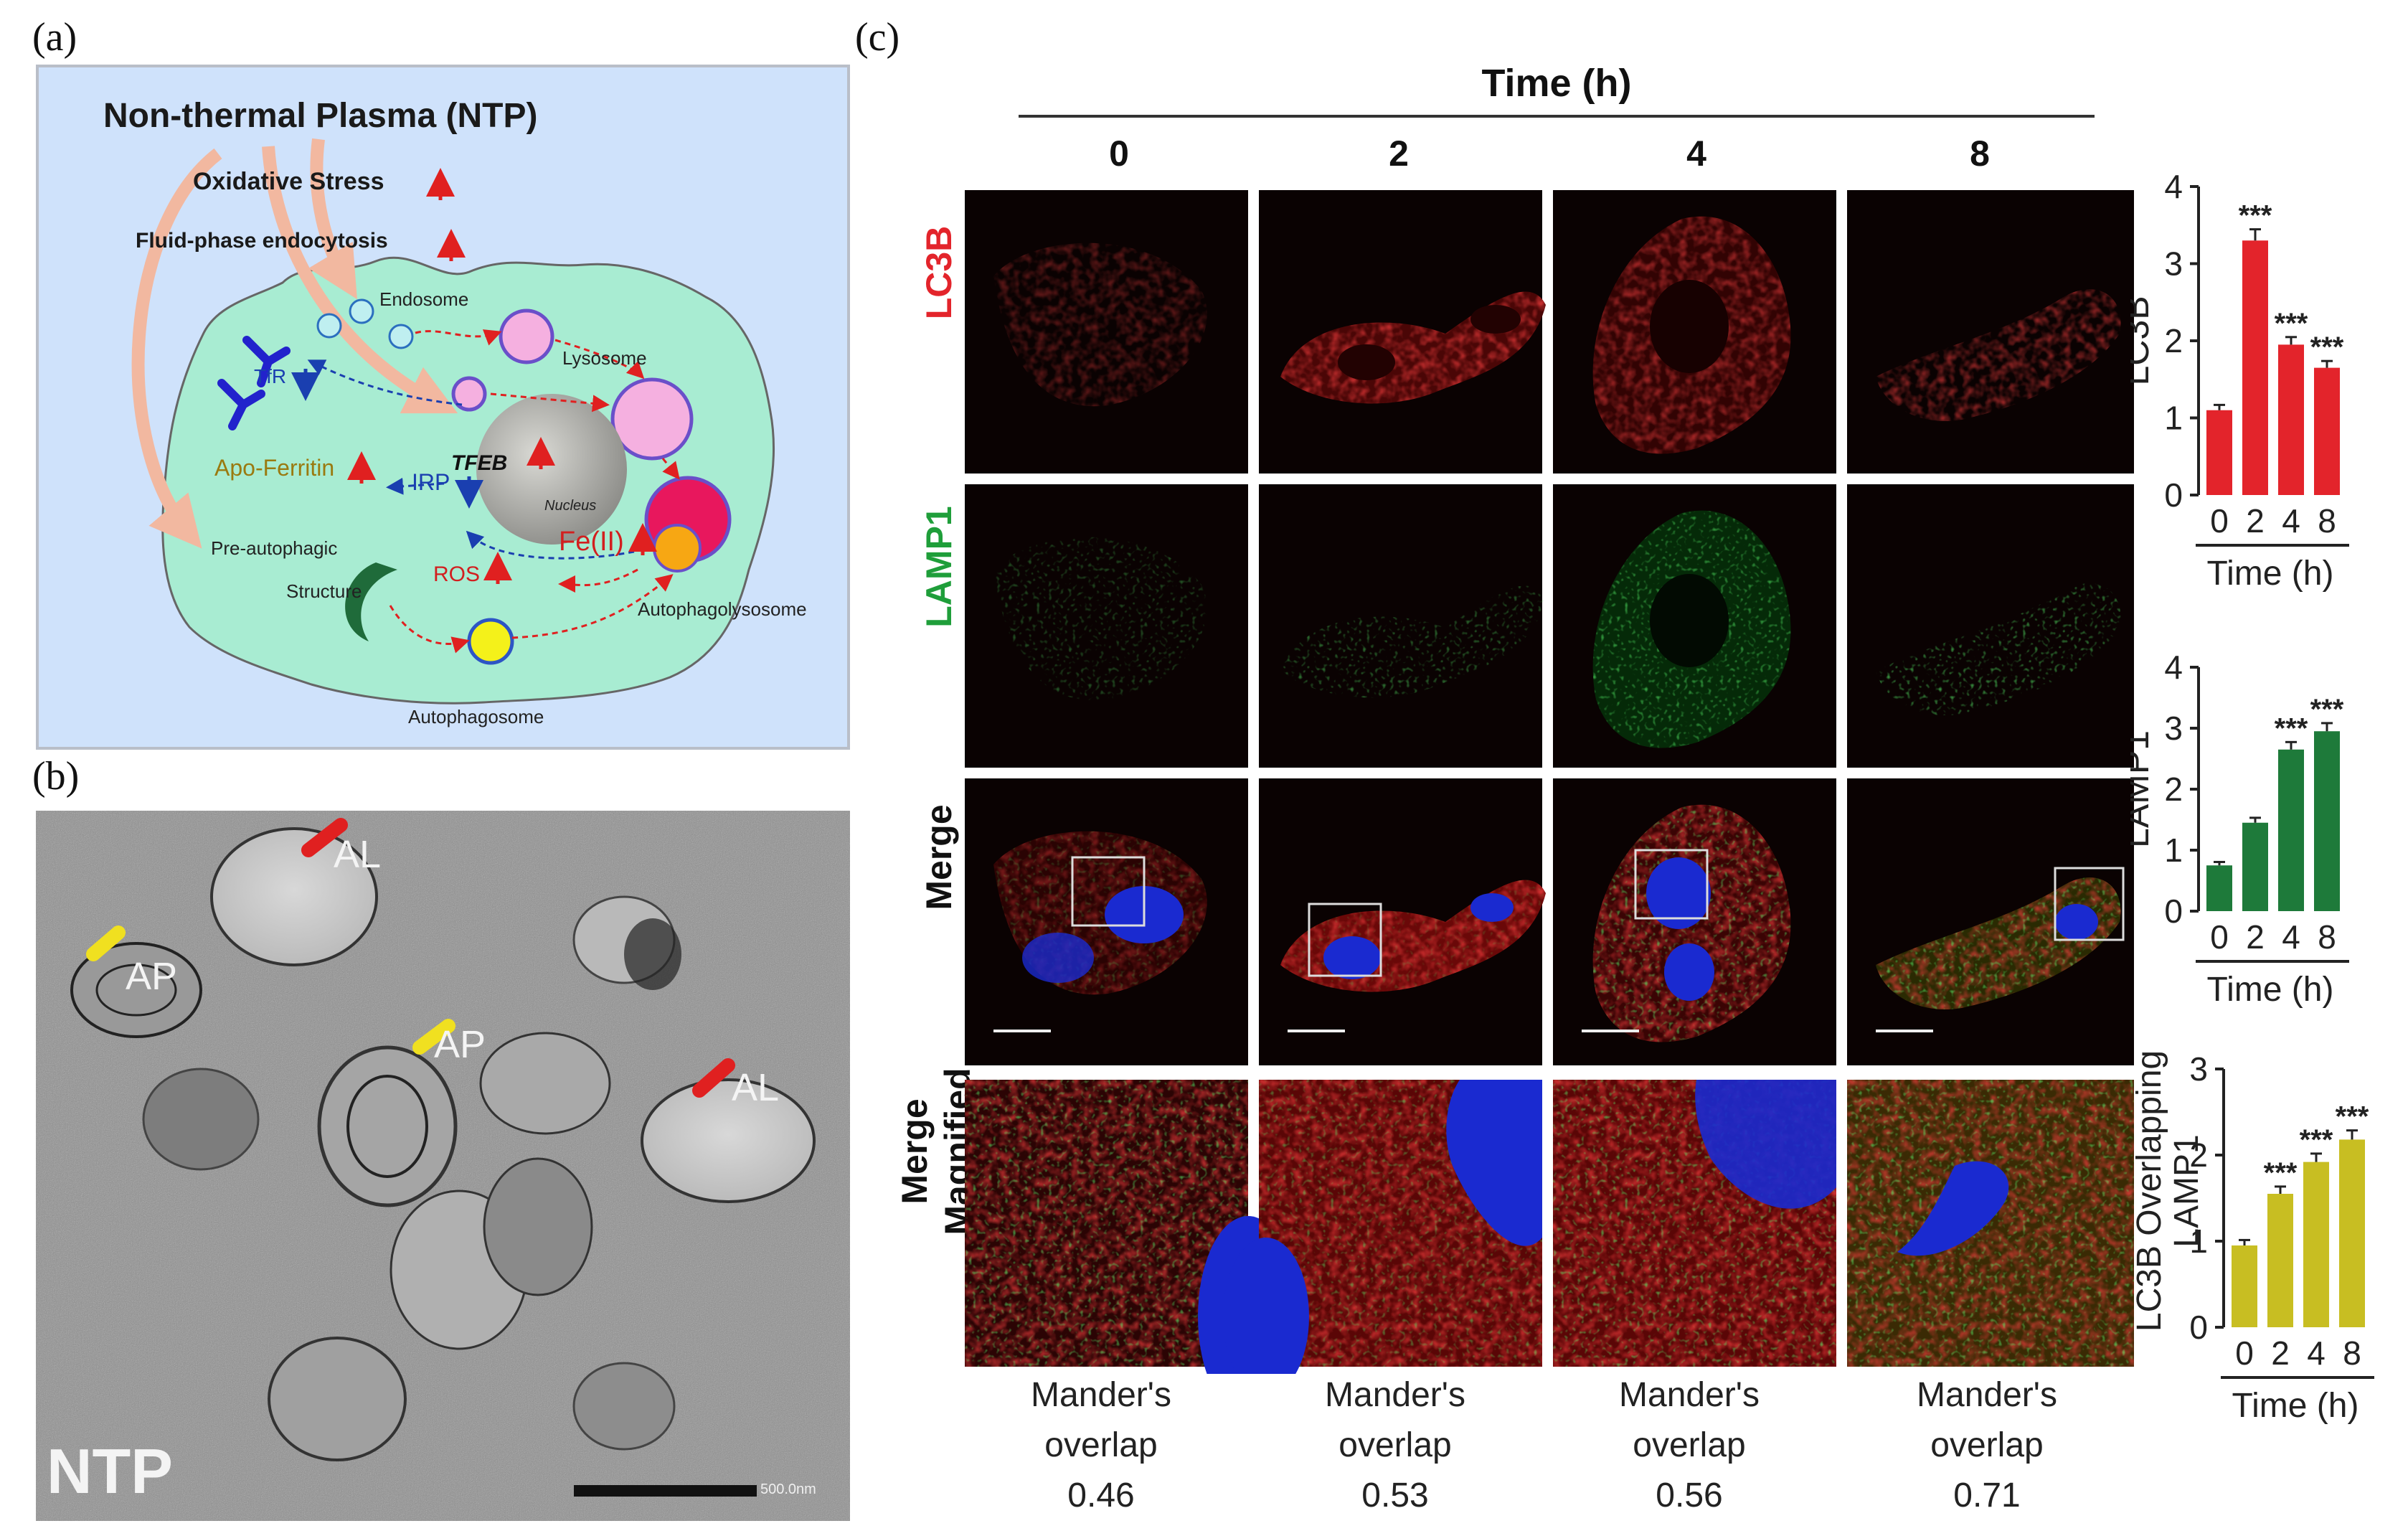  Describe the element at coordinates (274, 468) in the screenshot. I see `apo-ferritin-label: Apo-Ferritin` at that location.